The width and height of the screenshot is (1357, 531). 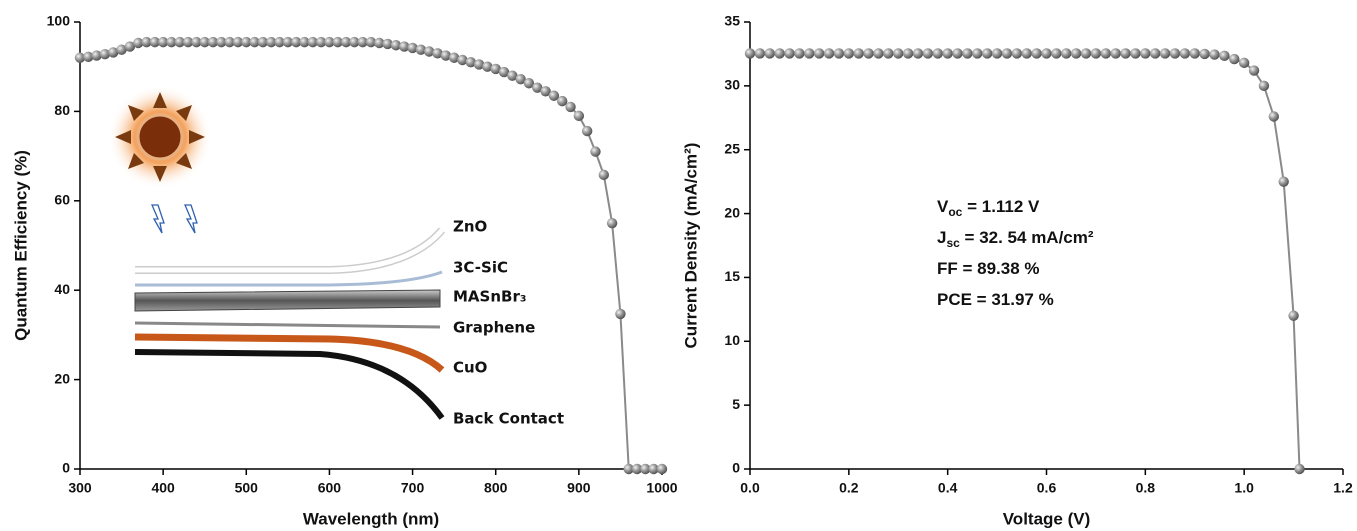 I want to click on inset-label: Graphene, so click(x=494, y=328).